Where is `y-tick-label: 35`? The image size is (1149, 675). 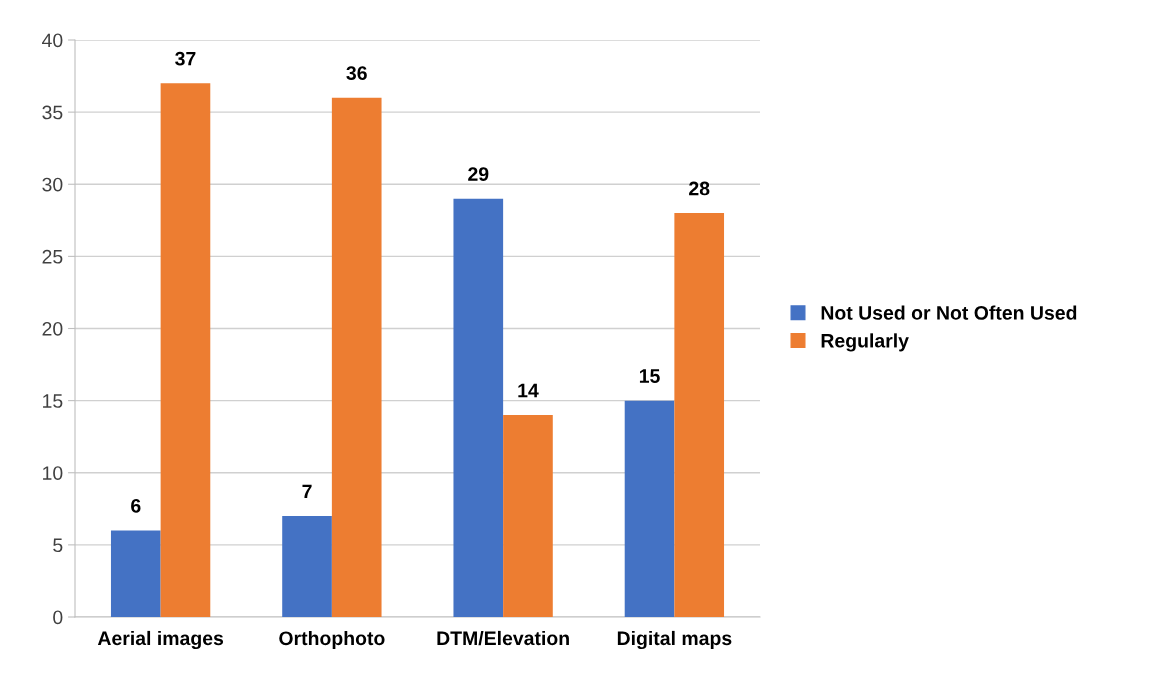
y-tick-label: 35 is located at coordinates (52, 112).